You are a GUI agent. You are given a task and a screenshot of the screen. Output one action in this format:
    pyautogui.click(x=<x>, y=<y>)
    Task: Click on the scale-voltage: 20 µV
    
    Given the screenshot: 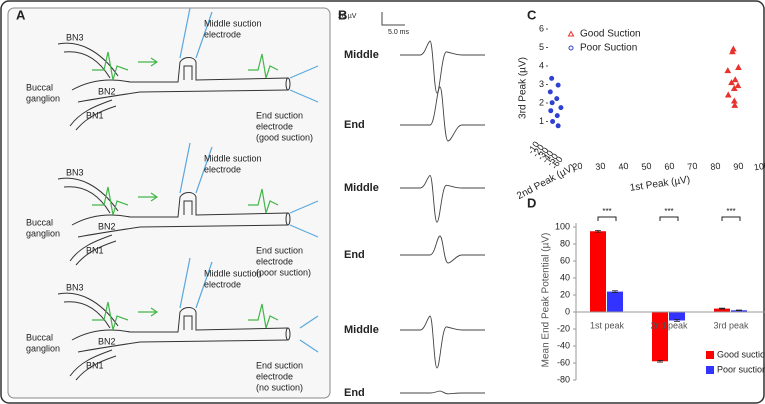 What is the action you would take?
    pyautogui.click(x=347, y=16)
    